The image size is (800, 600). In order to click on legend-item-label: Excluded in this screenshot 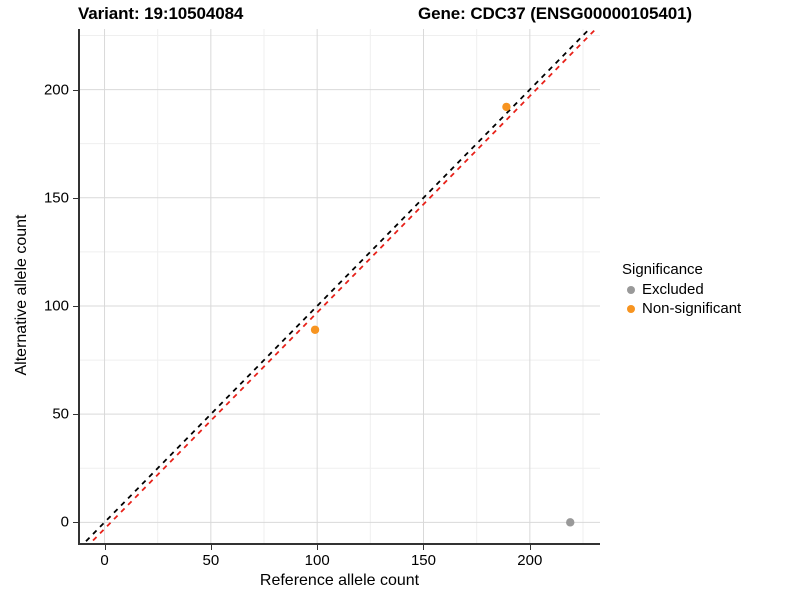, I will do `click(673, 289)`.